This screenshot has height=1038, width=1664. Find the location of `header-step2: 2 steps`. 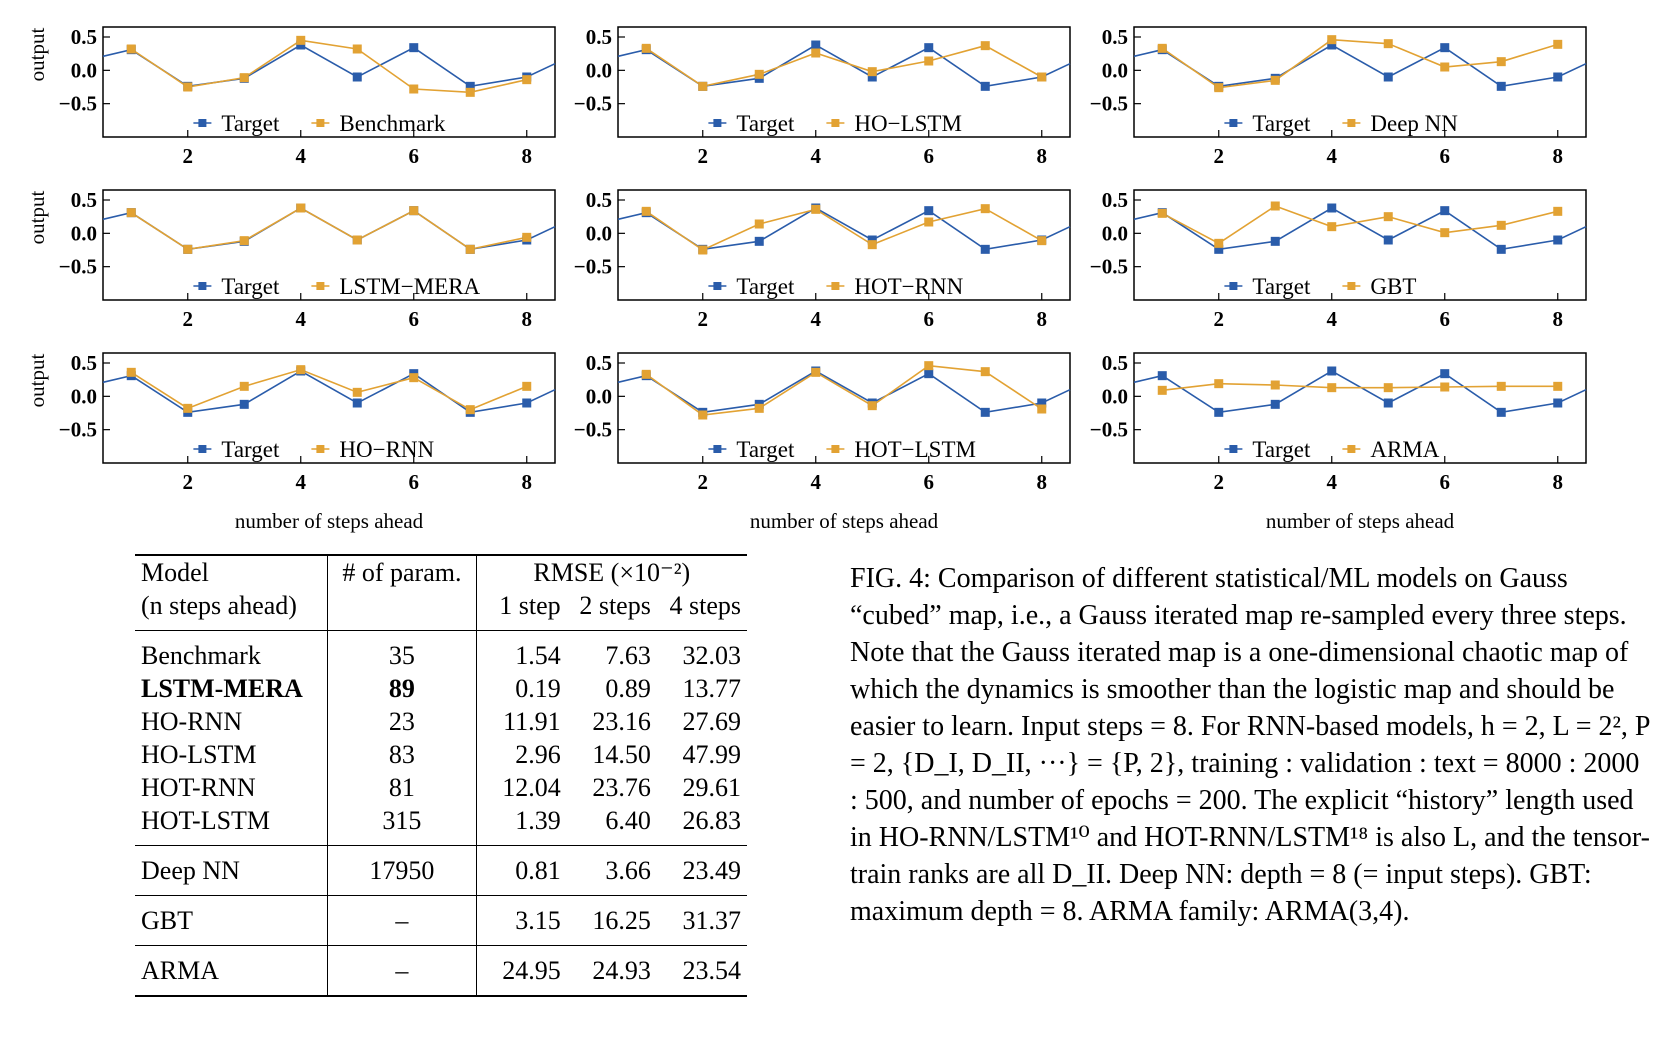

header-step2: 2 steps is located at coordinates (615, 605).